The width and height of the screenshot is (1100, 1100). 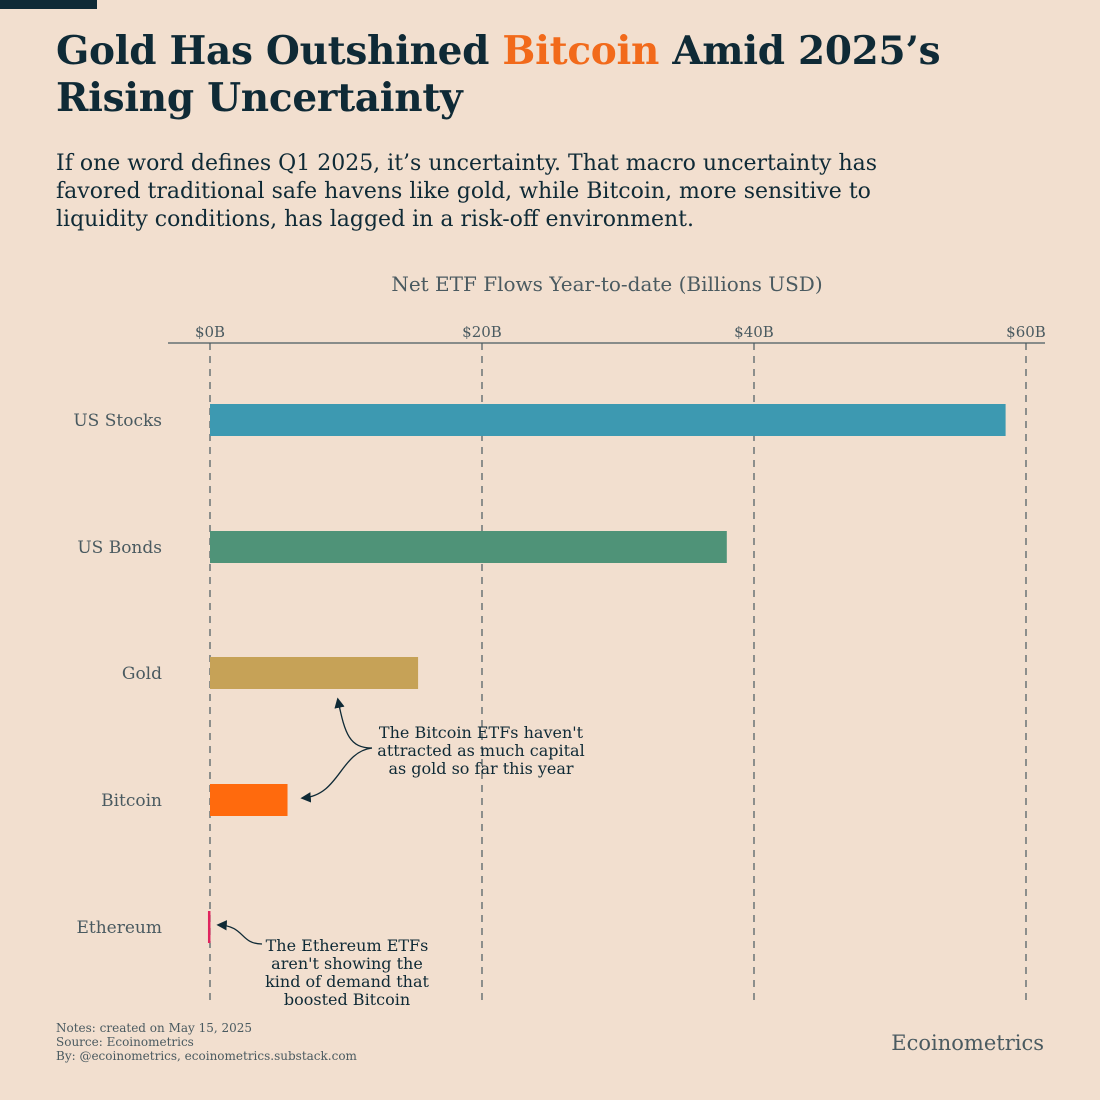 What do you see at coordinates (142, 674) in the screenshot?
I see `category-label: Gold` at bounding box center [142, 674].